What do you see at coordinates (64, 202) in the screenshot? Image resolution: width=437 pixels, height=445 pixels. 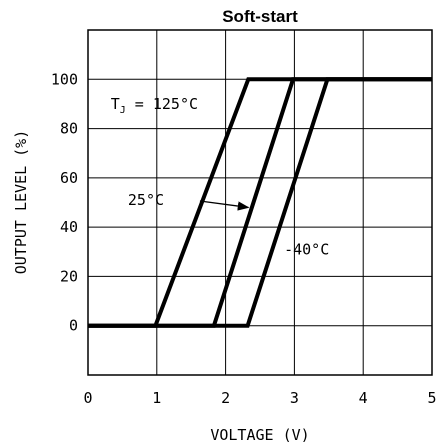 I see `y-tick-labels: 0 20 40 60 80 100` at bounding box center [64, 202].